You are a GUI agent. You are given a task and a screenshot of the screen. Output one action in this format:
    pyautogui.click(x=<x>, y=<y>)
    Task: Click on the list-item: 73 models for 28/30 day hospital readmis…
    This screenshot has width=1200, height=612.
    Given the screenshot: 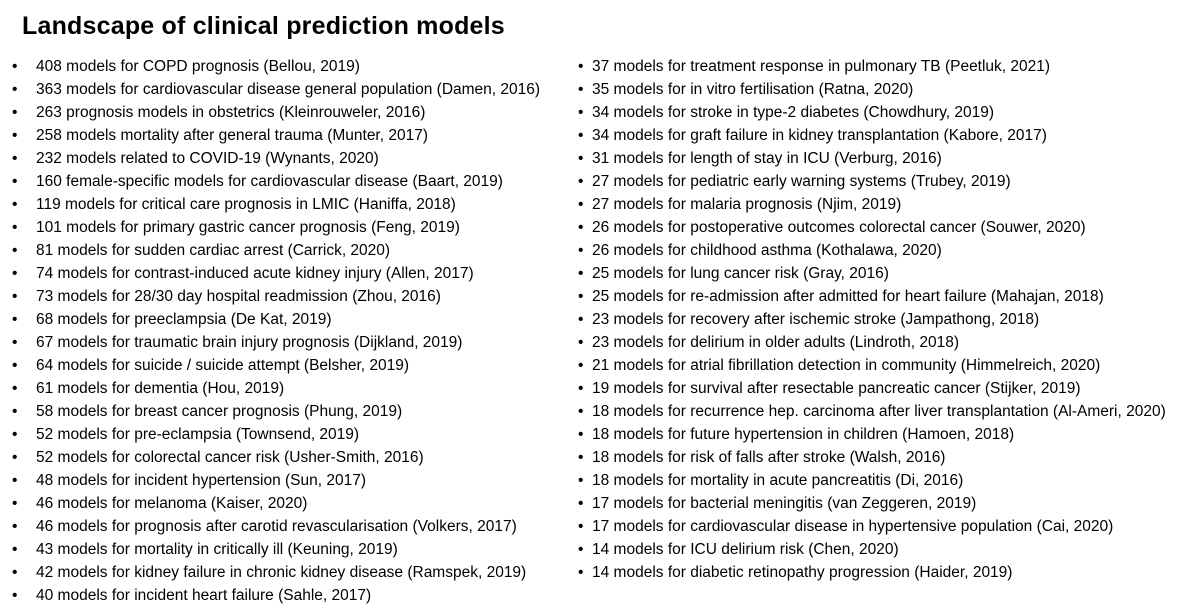 What is the action you would take?
    pyautogui.click(x=294, y=296)
    